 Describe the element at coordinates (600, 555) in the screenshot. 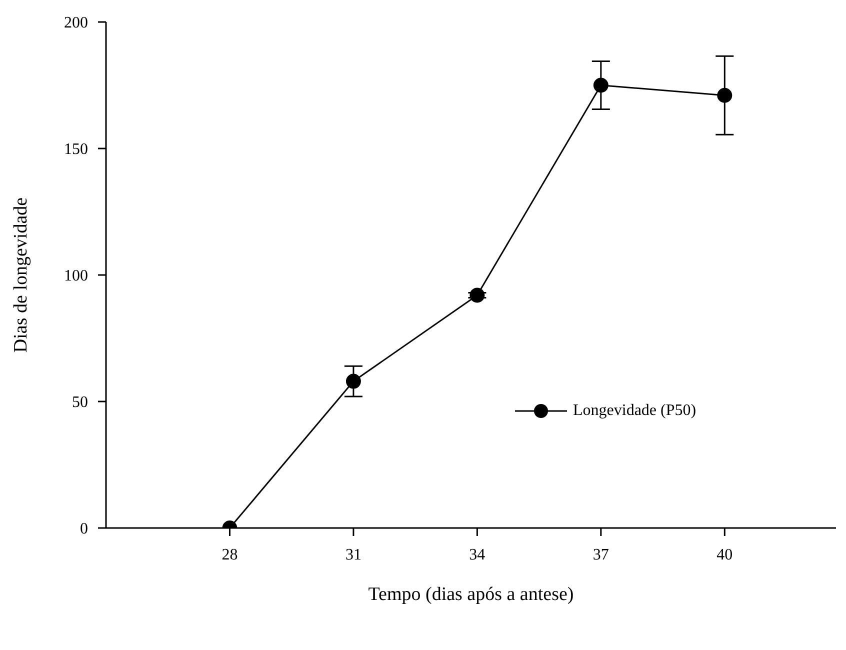

I see `x-tick-label: 37` at that location.